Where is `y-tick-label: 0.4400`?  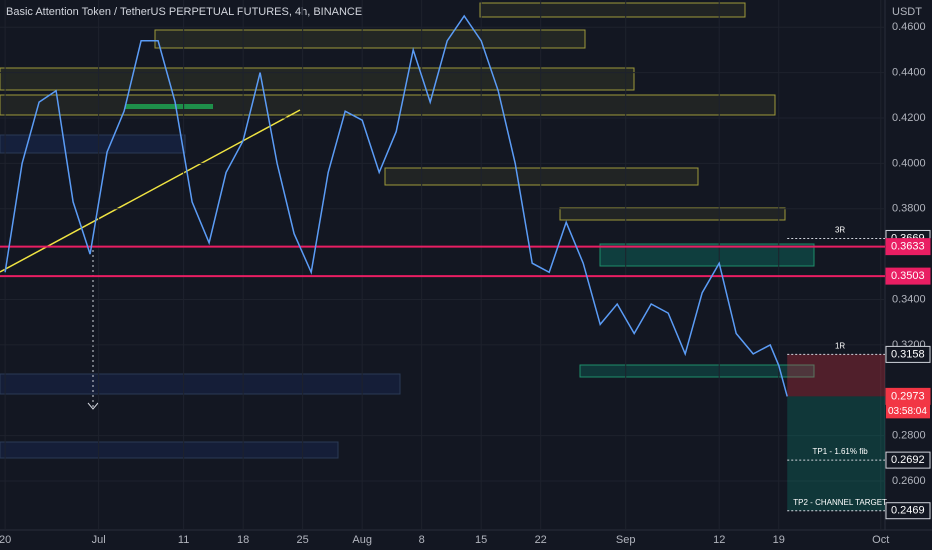 y-tick-label: 0.4400 is located at coordinates (909, 73).